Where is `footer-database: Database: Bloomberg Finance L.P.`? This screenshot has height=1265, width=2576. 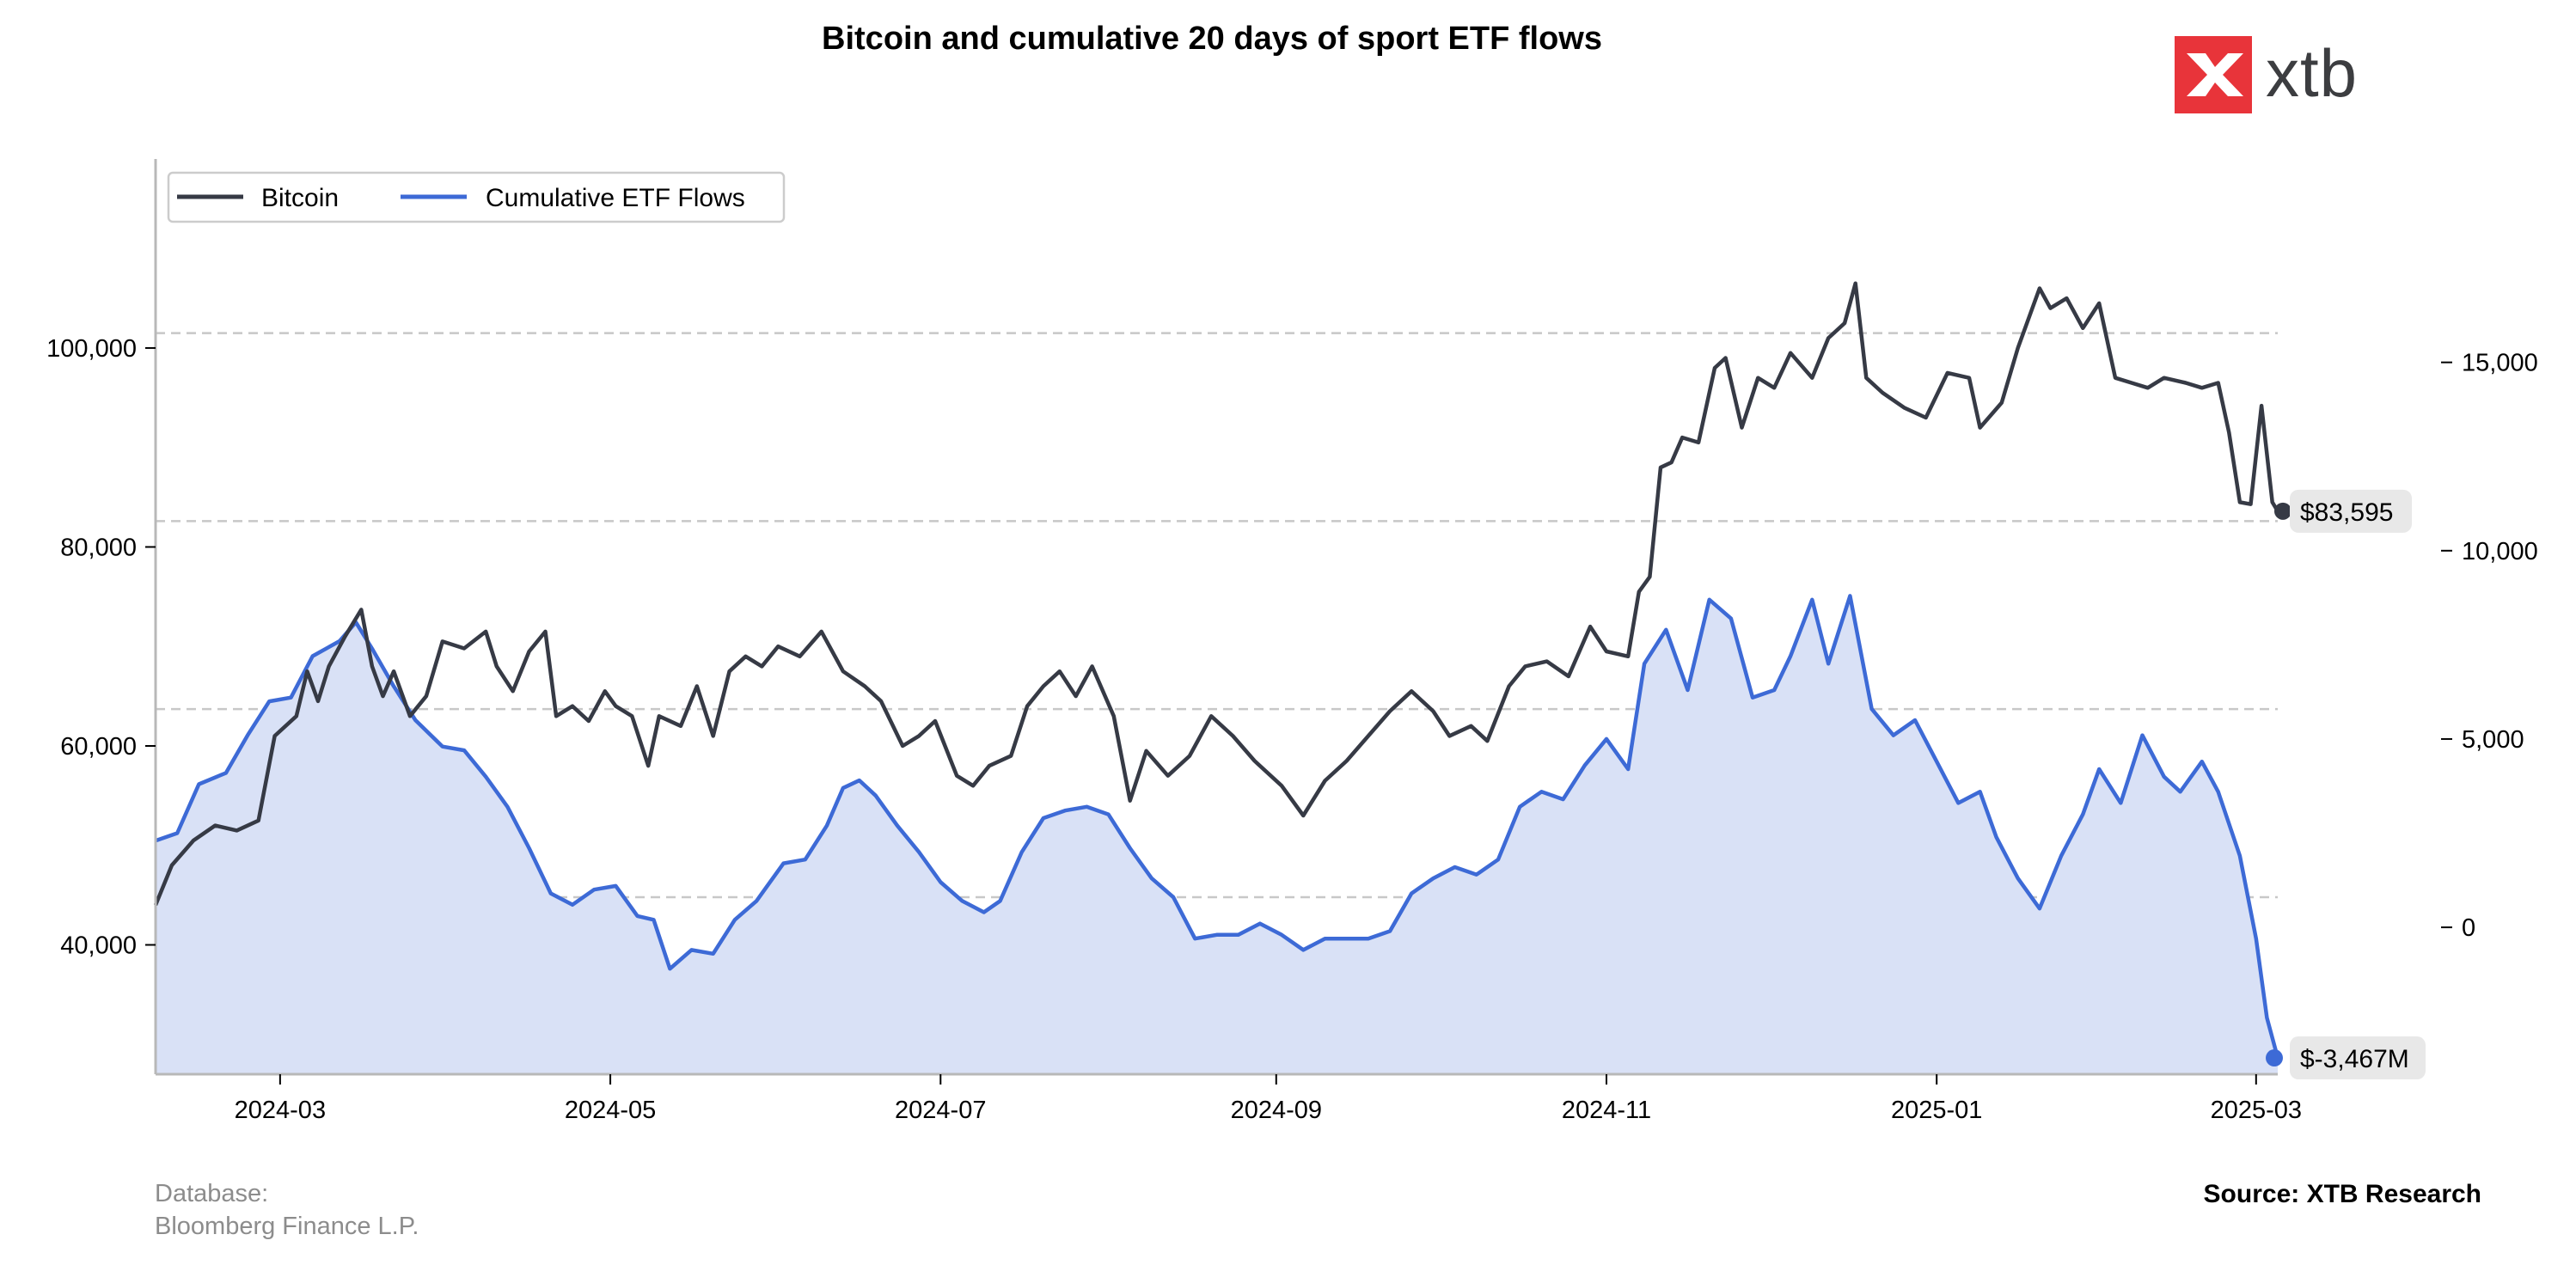
footer-database: Database: Bloomberg Finance L.P. is located at coordinates (287, 1210).